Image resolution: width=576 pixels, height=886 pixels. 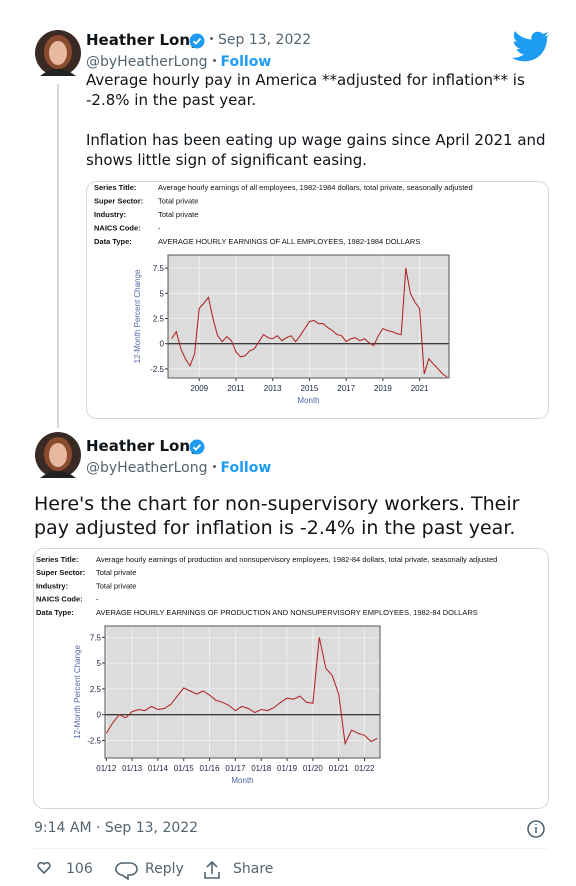 I want to click on x-tick-label: 01/13, so click(x=132, y=768).